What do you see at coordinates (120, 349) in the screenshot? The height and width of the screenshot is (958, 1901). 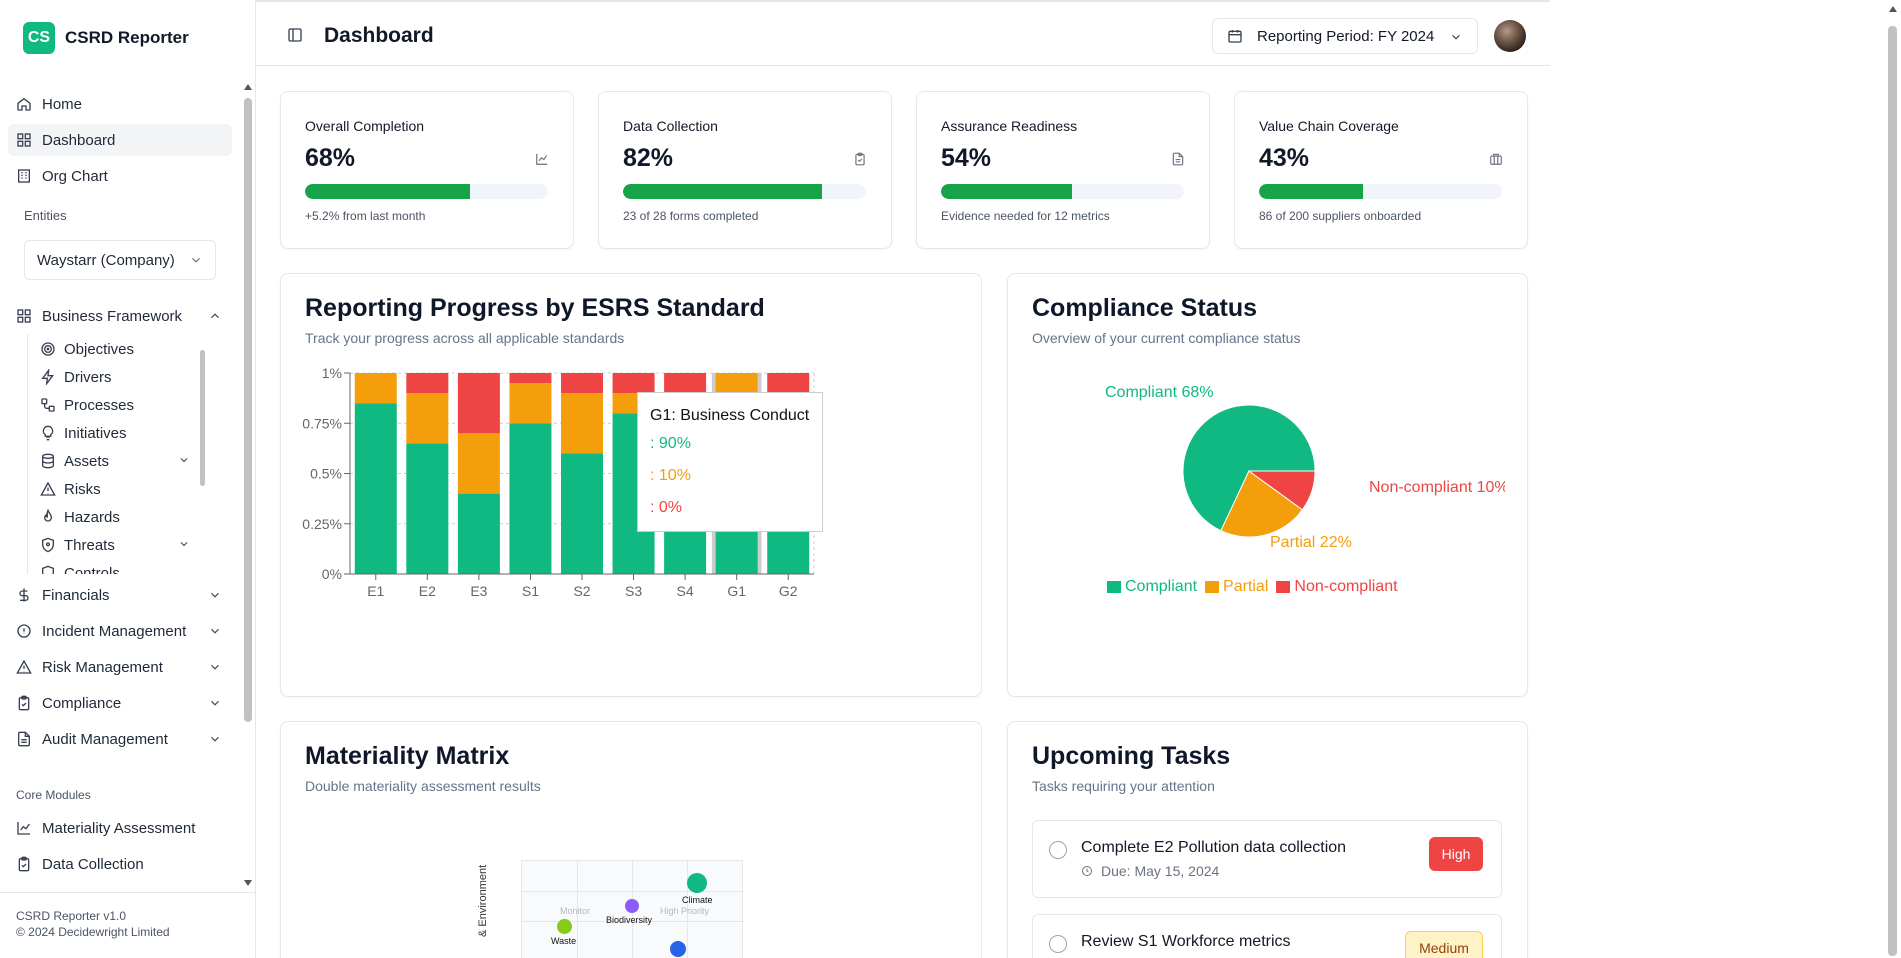 I see `sidebar-item-objectives: Objectives` at bounding box center [120, 349].